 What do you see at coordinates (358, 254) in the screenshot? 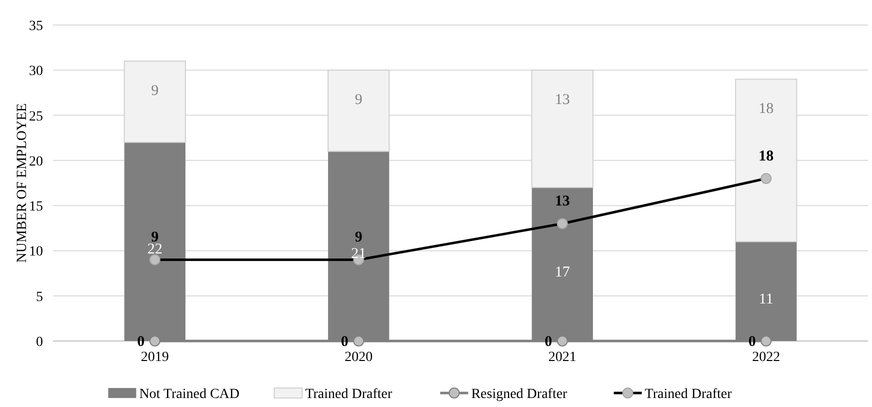
I see `data-label: 21` at bounding box center [358, 254].